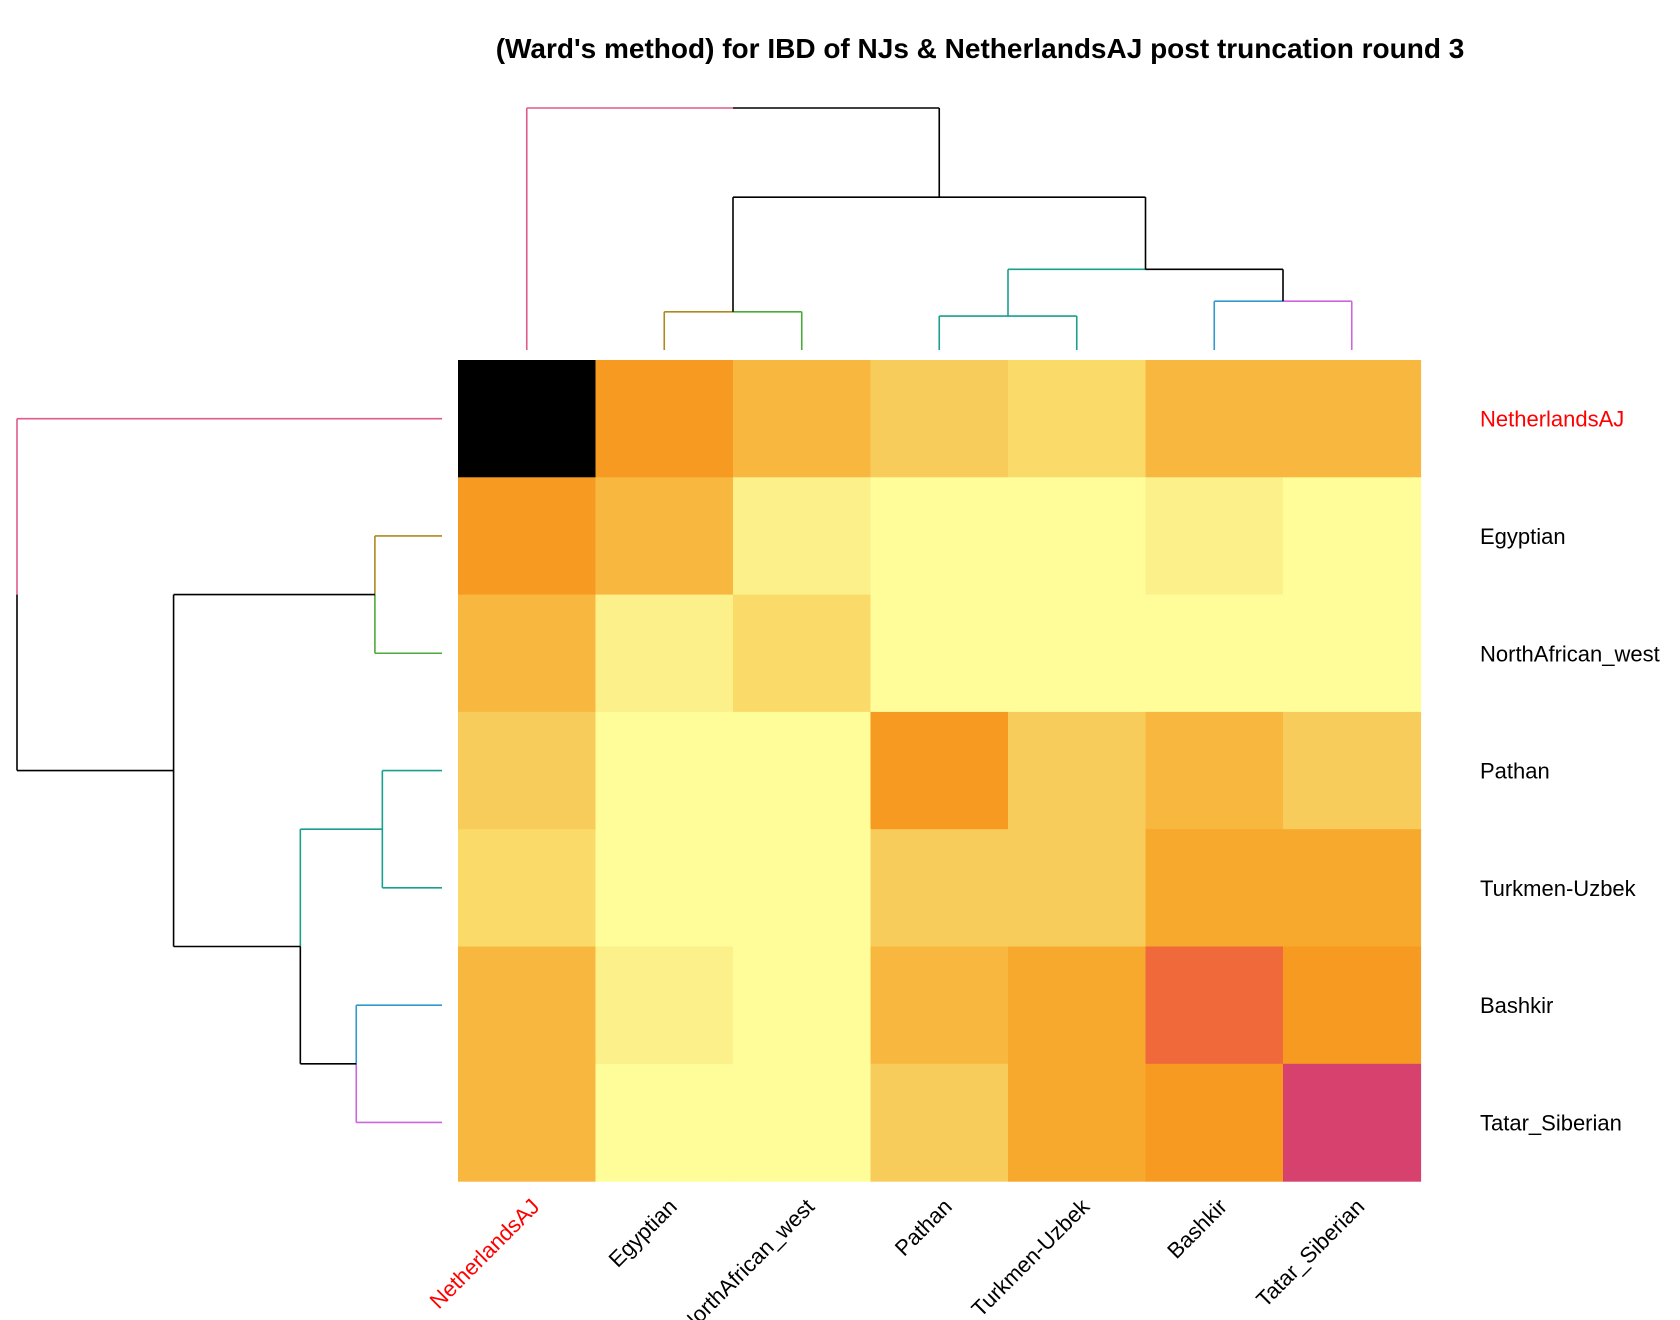 The height and width of the screenshot is (1320, 1680). What do you see at coordinates (664, 653) in the screenshot?
I see `heatmap-cell-northafrican-west-egyptian` at bounding box center [664, 653].